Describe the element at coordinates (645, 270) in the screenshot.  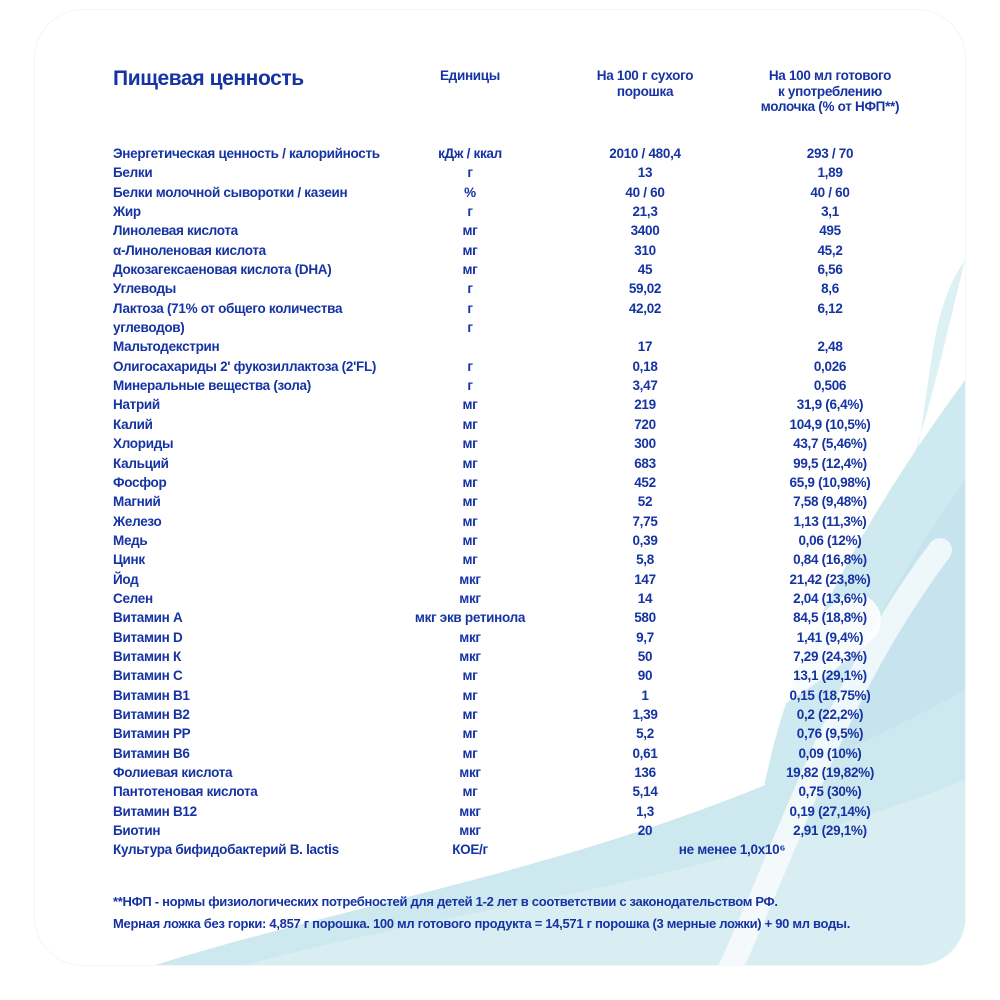
I see `value-per-100g: 45` at that location.